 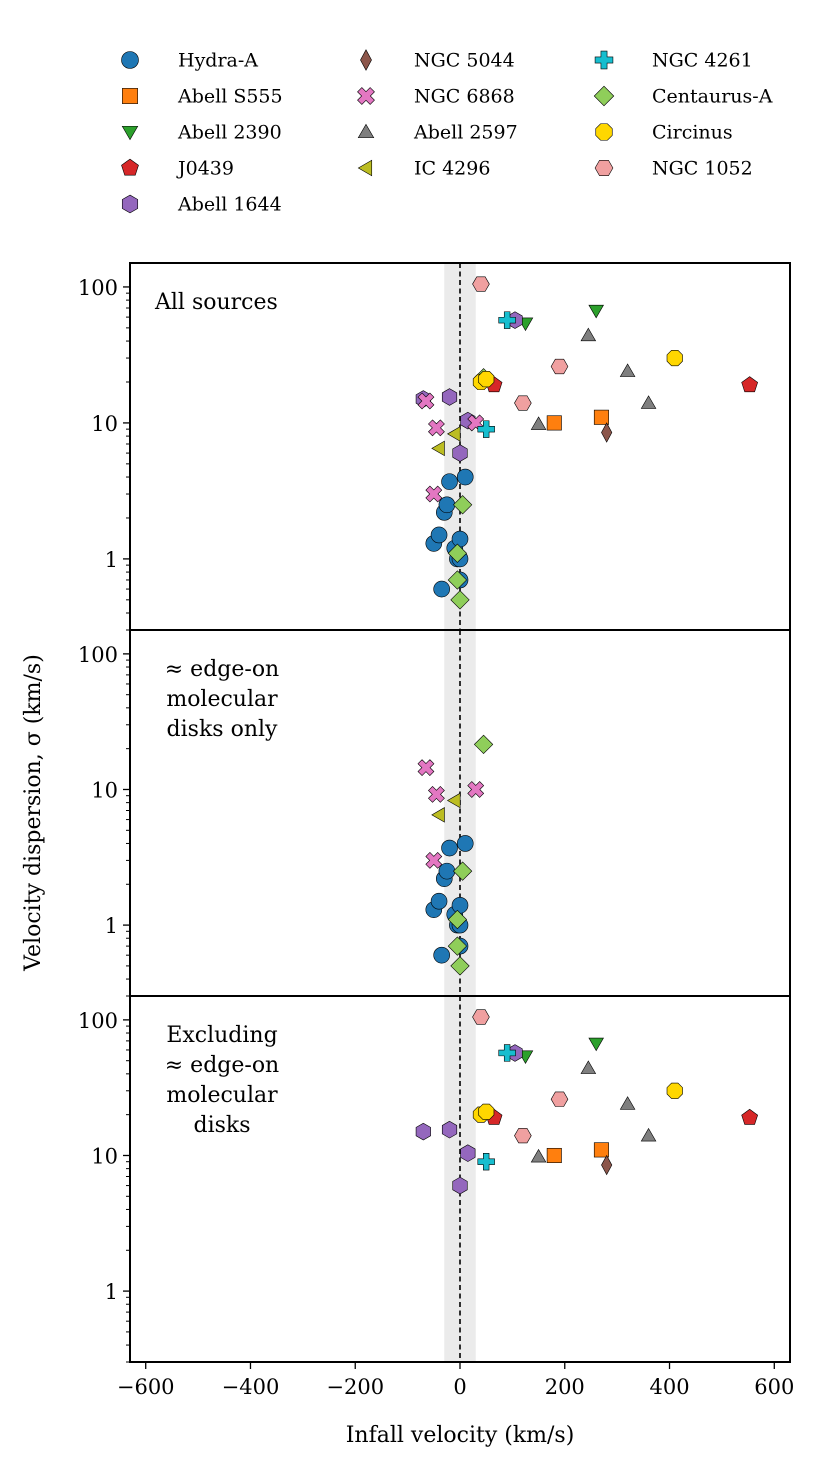 I want to click on x-axis-label: Infall velocity (km/s), so click(x=460, y=1435).